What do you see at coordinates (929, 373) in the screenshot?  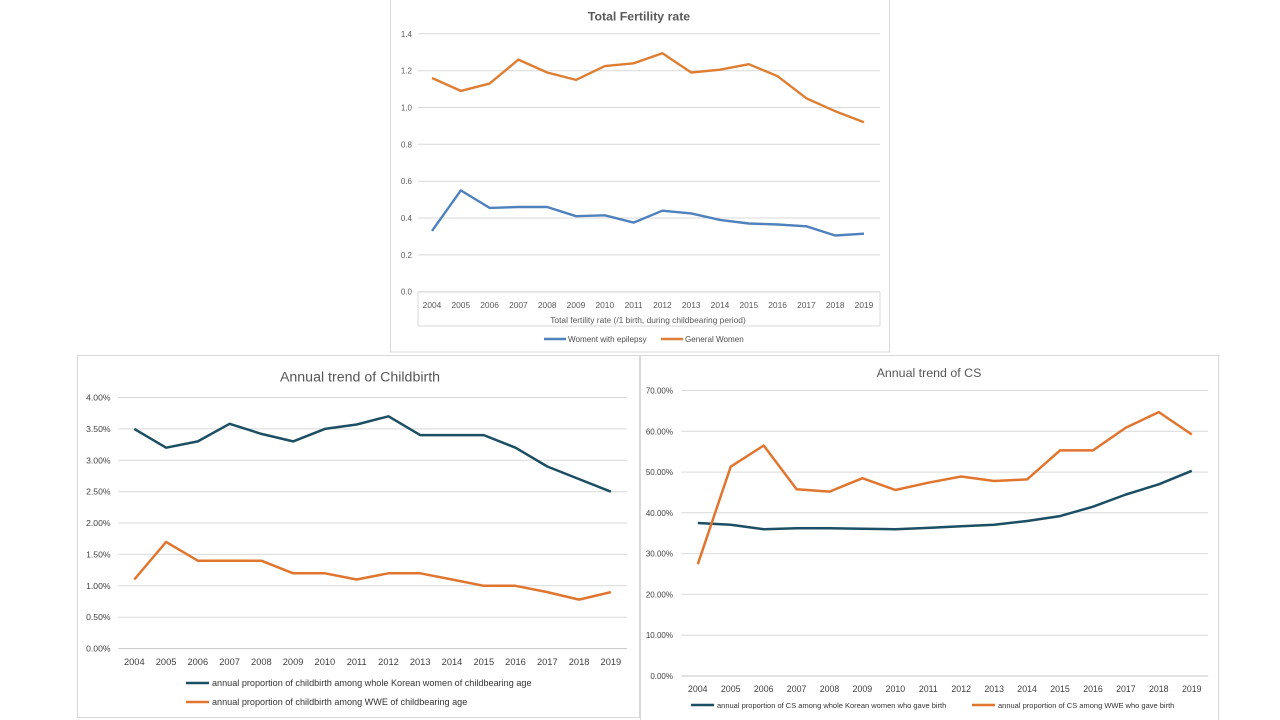 I see `svg-text: Annual trend of CS` at bounding box center [929, 373].